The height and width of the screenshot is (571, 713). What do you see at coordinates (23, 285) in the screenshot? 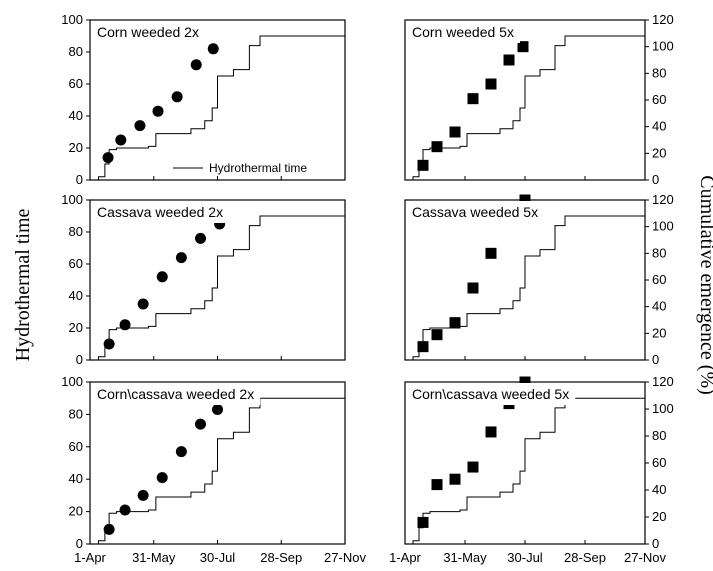
I see `left-axis-label: Hydrothermal time` at bounding box center [23, 285].